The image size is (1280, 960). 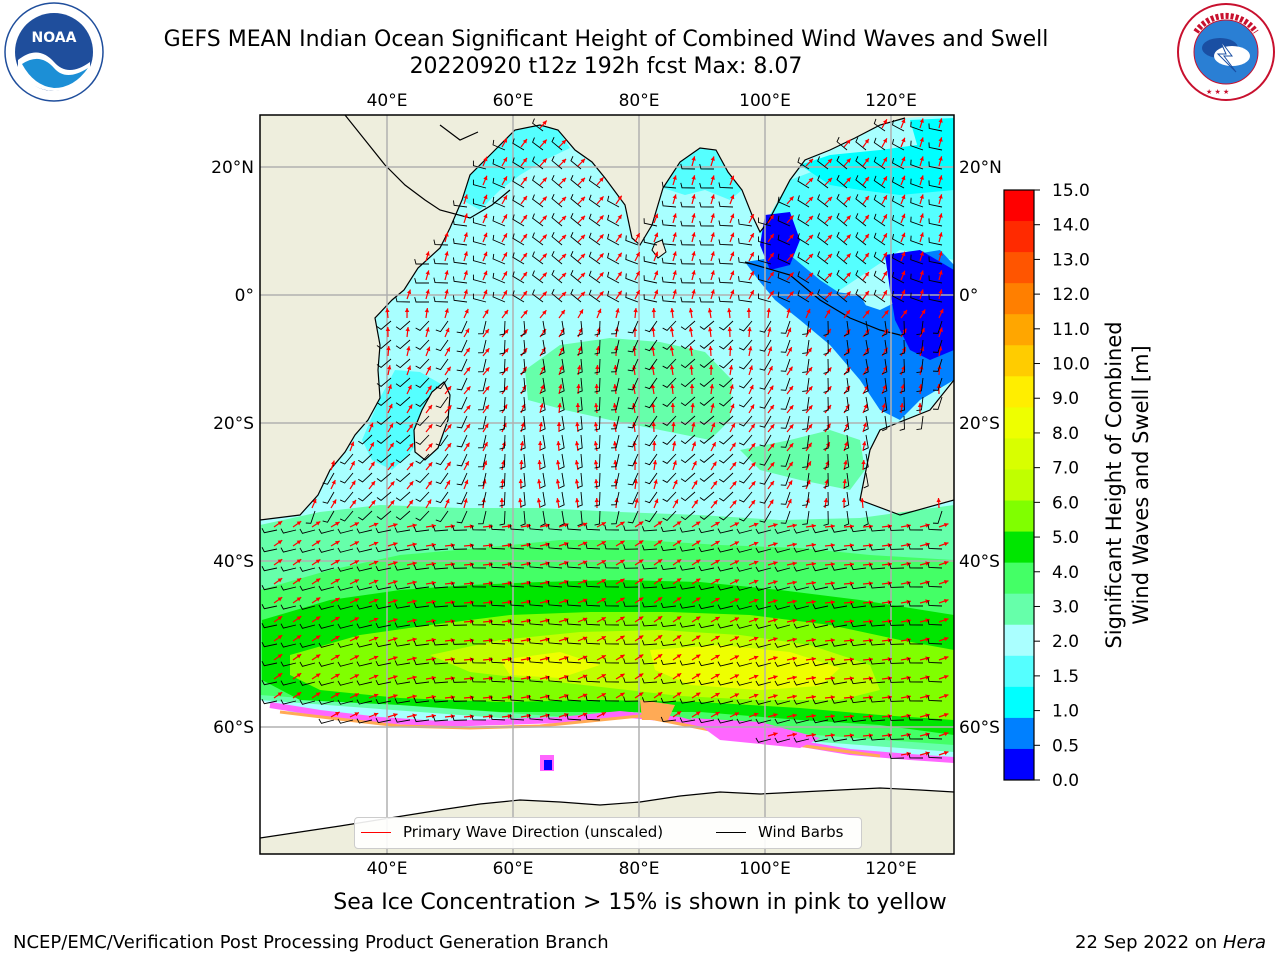 I want to click on colorbar-tick-label: 0.5, so click(x=1065, y=746).